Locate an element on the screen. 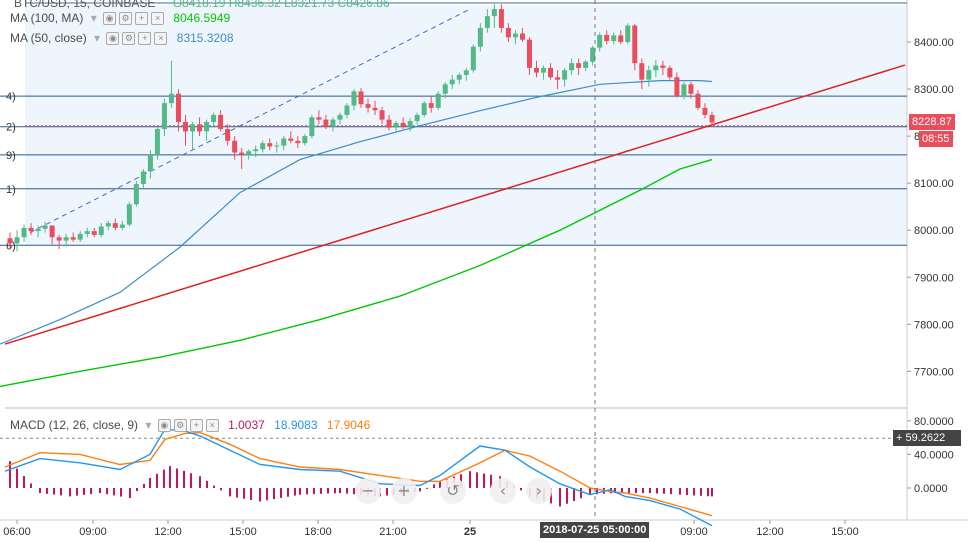 This screenshot has height=542, width=968. price-tick-label: 7800.00 is located at coordinates (934, 325).